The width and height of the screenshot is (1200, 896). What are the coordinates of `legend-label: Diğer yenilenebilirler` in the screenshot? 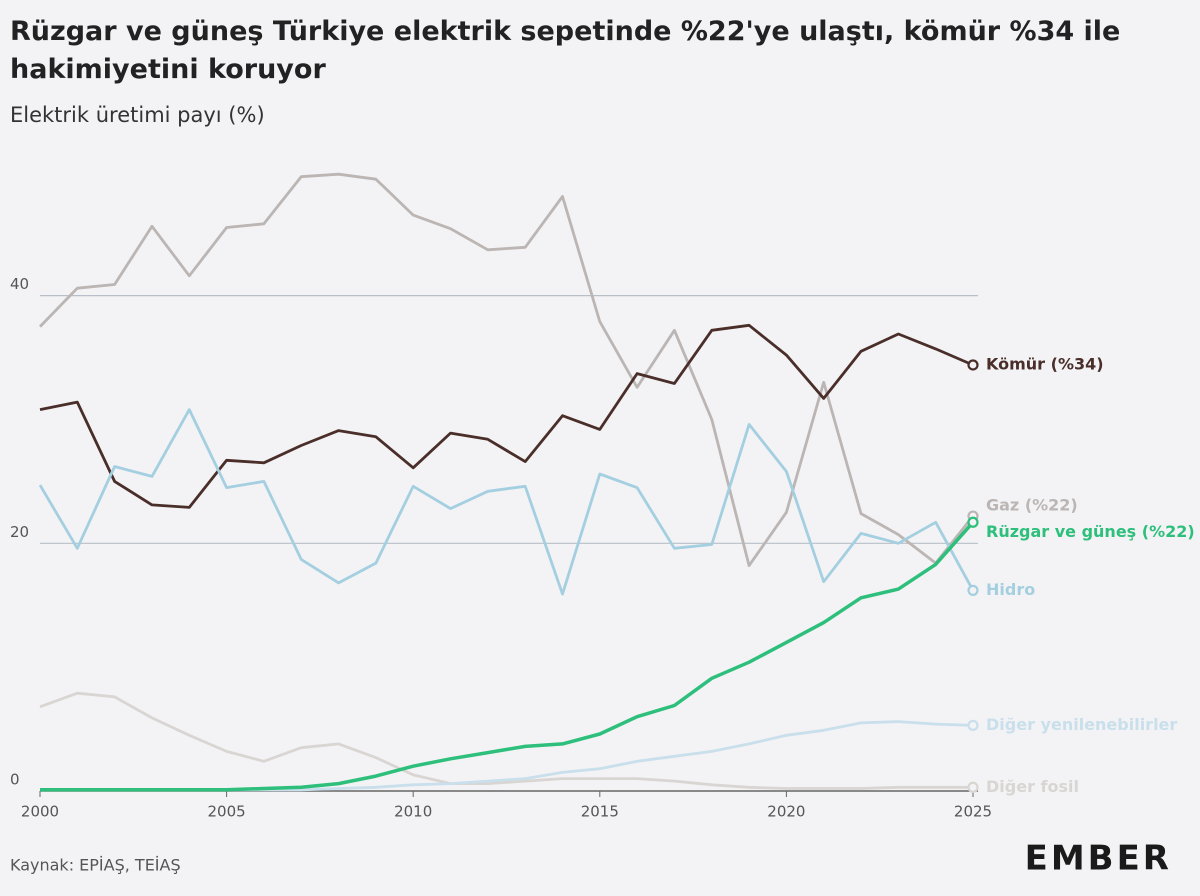 It's located at (1081, 724).